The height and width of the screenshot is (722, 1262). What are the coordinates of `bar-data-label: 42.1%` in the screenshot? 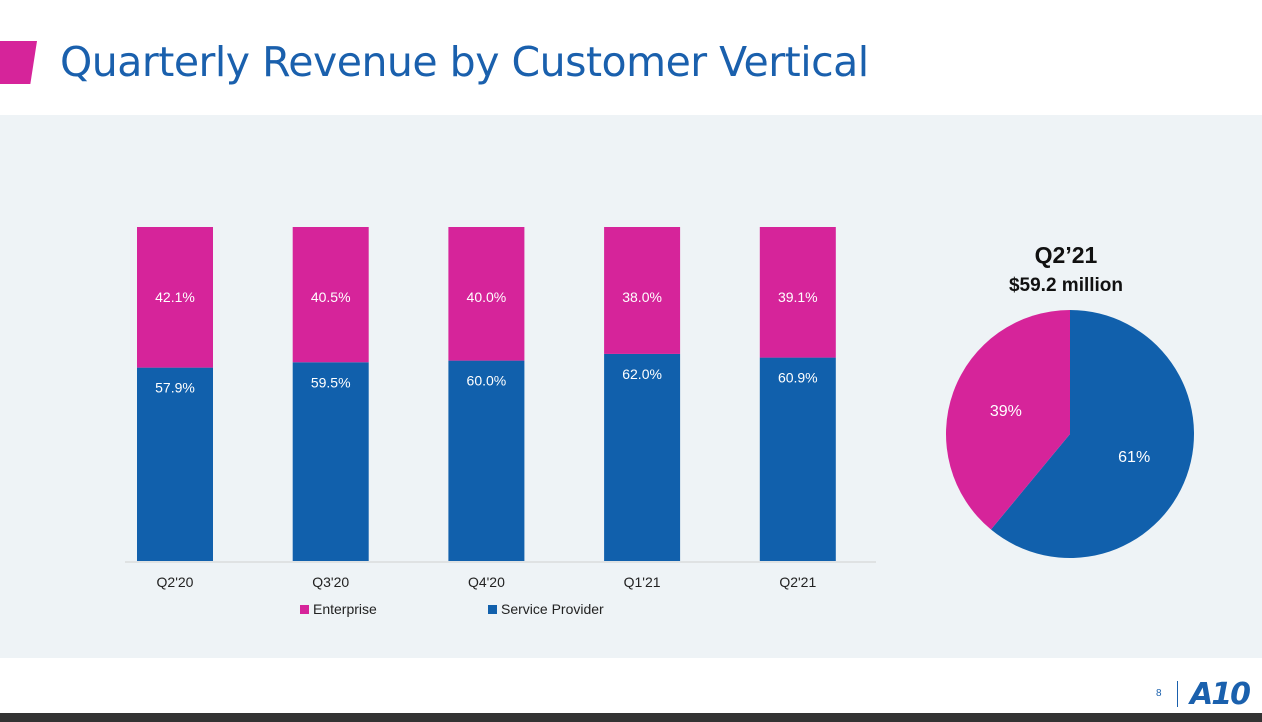 It's located at (175, 297).